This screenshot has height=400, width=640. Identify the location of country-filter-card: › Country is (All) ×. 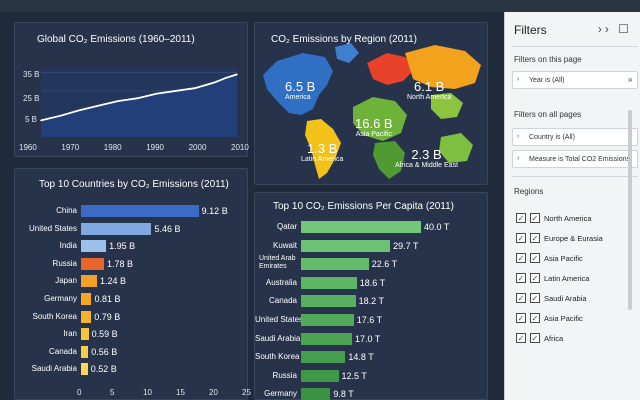
(575, 137).